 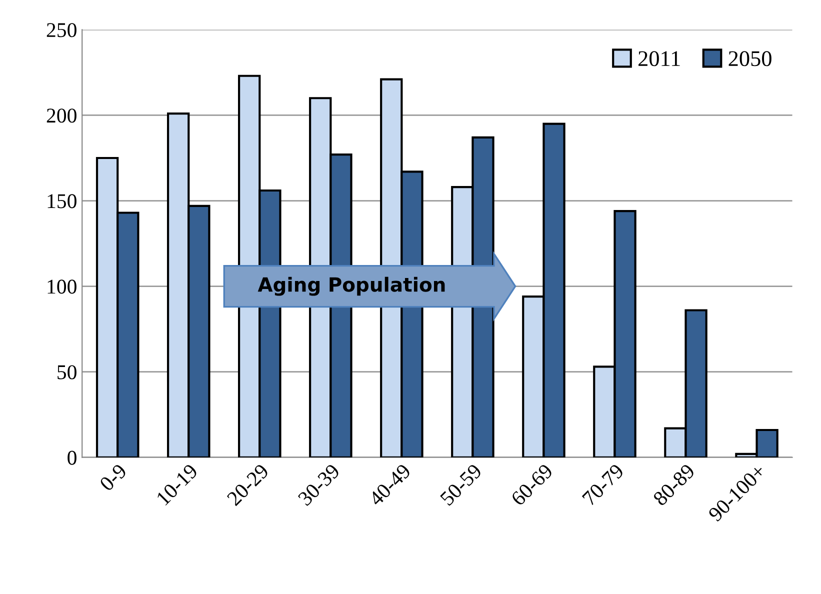 What do you see at coordinates (659, 58) in the screenshot?
I see `legend-label: 2011` at bounding box center [659, 58].